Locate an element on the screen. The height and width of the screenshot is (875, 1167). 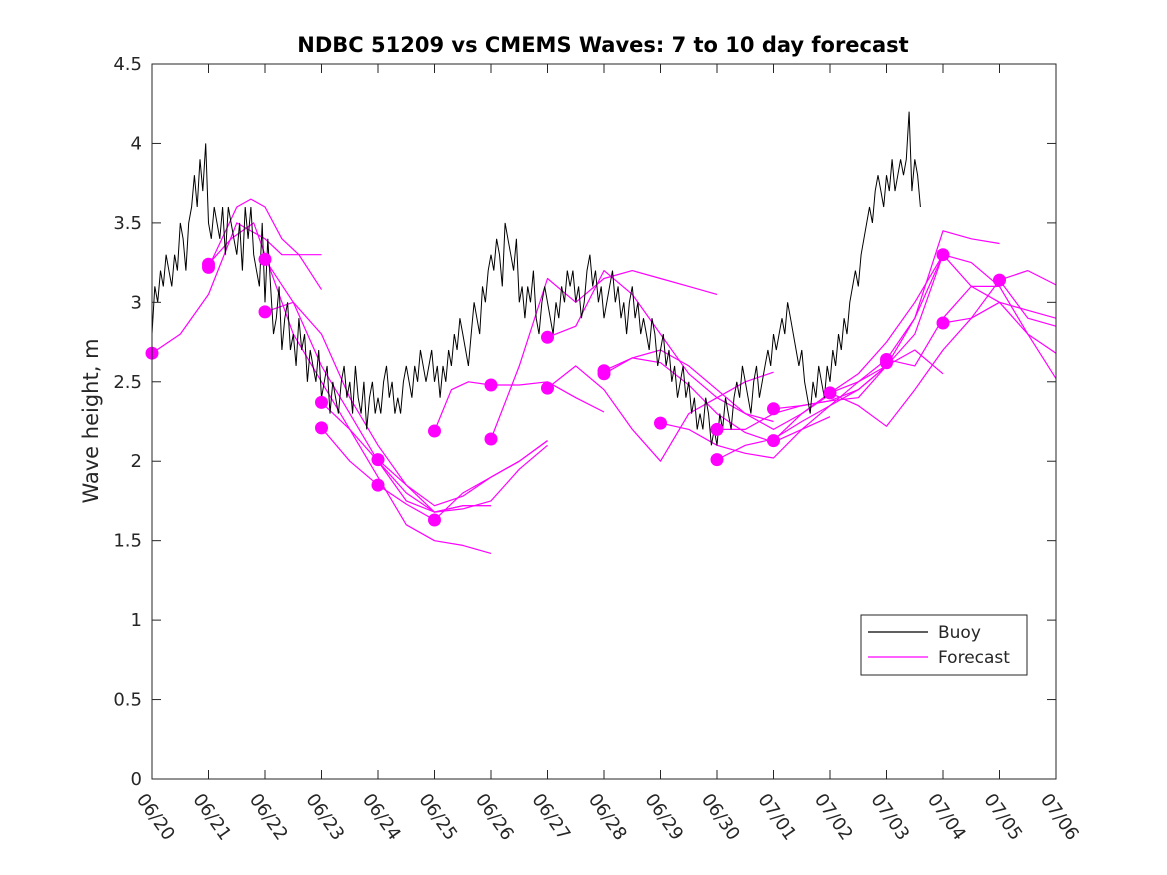
legend-label-forecast: Forecast is located at coordinates (974, 658).